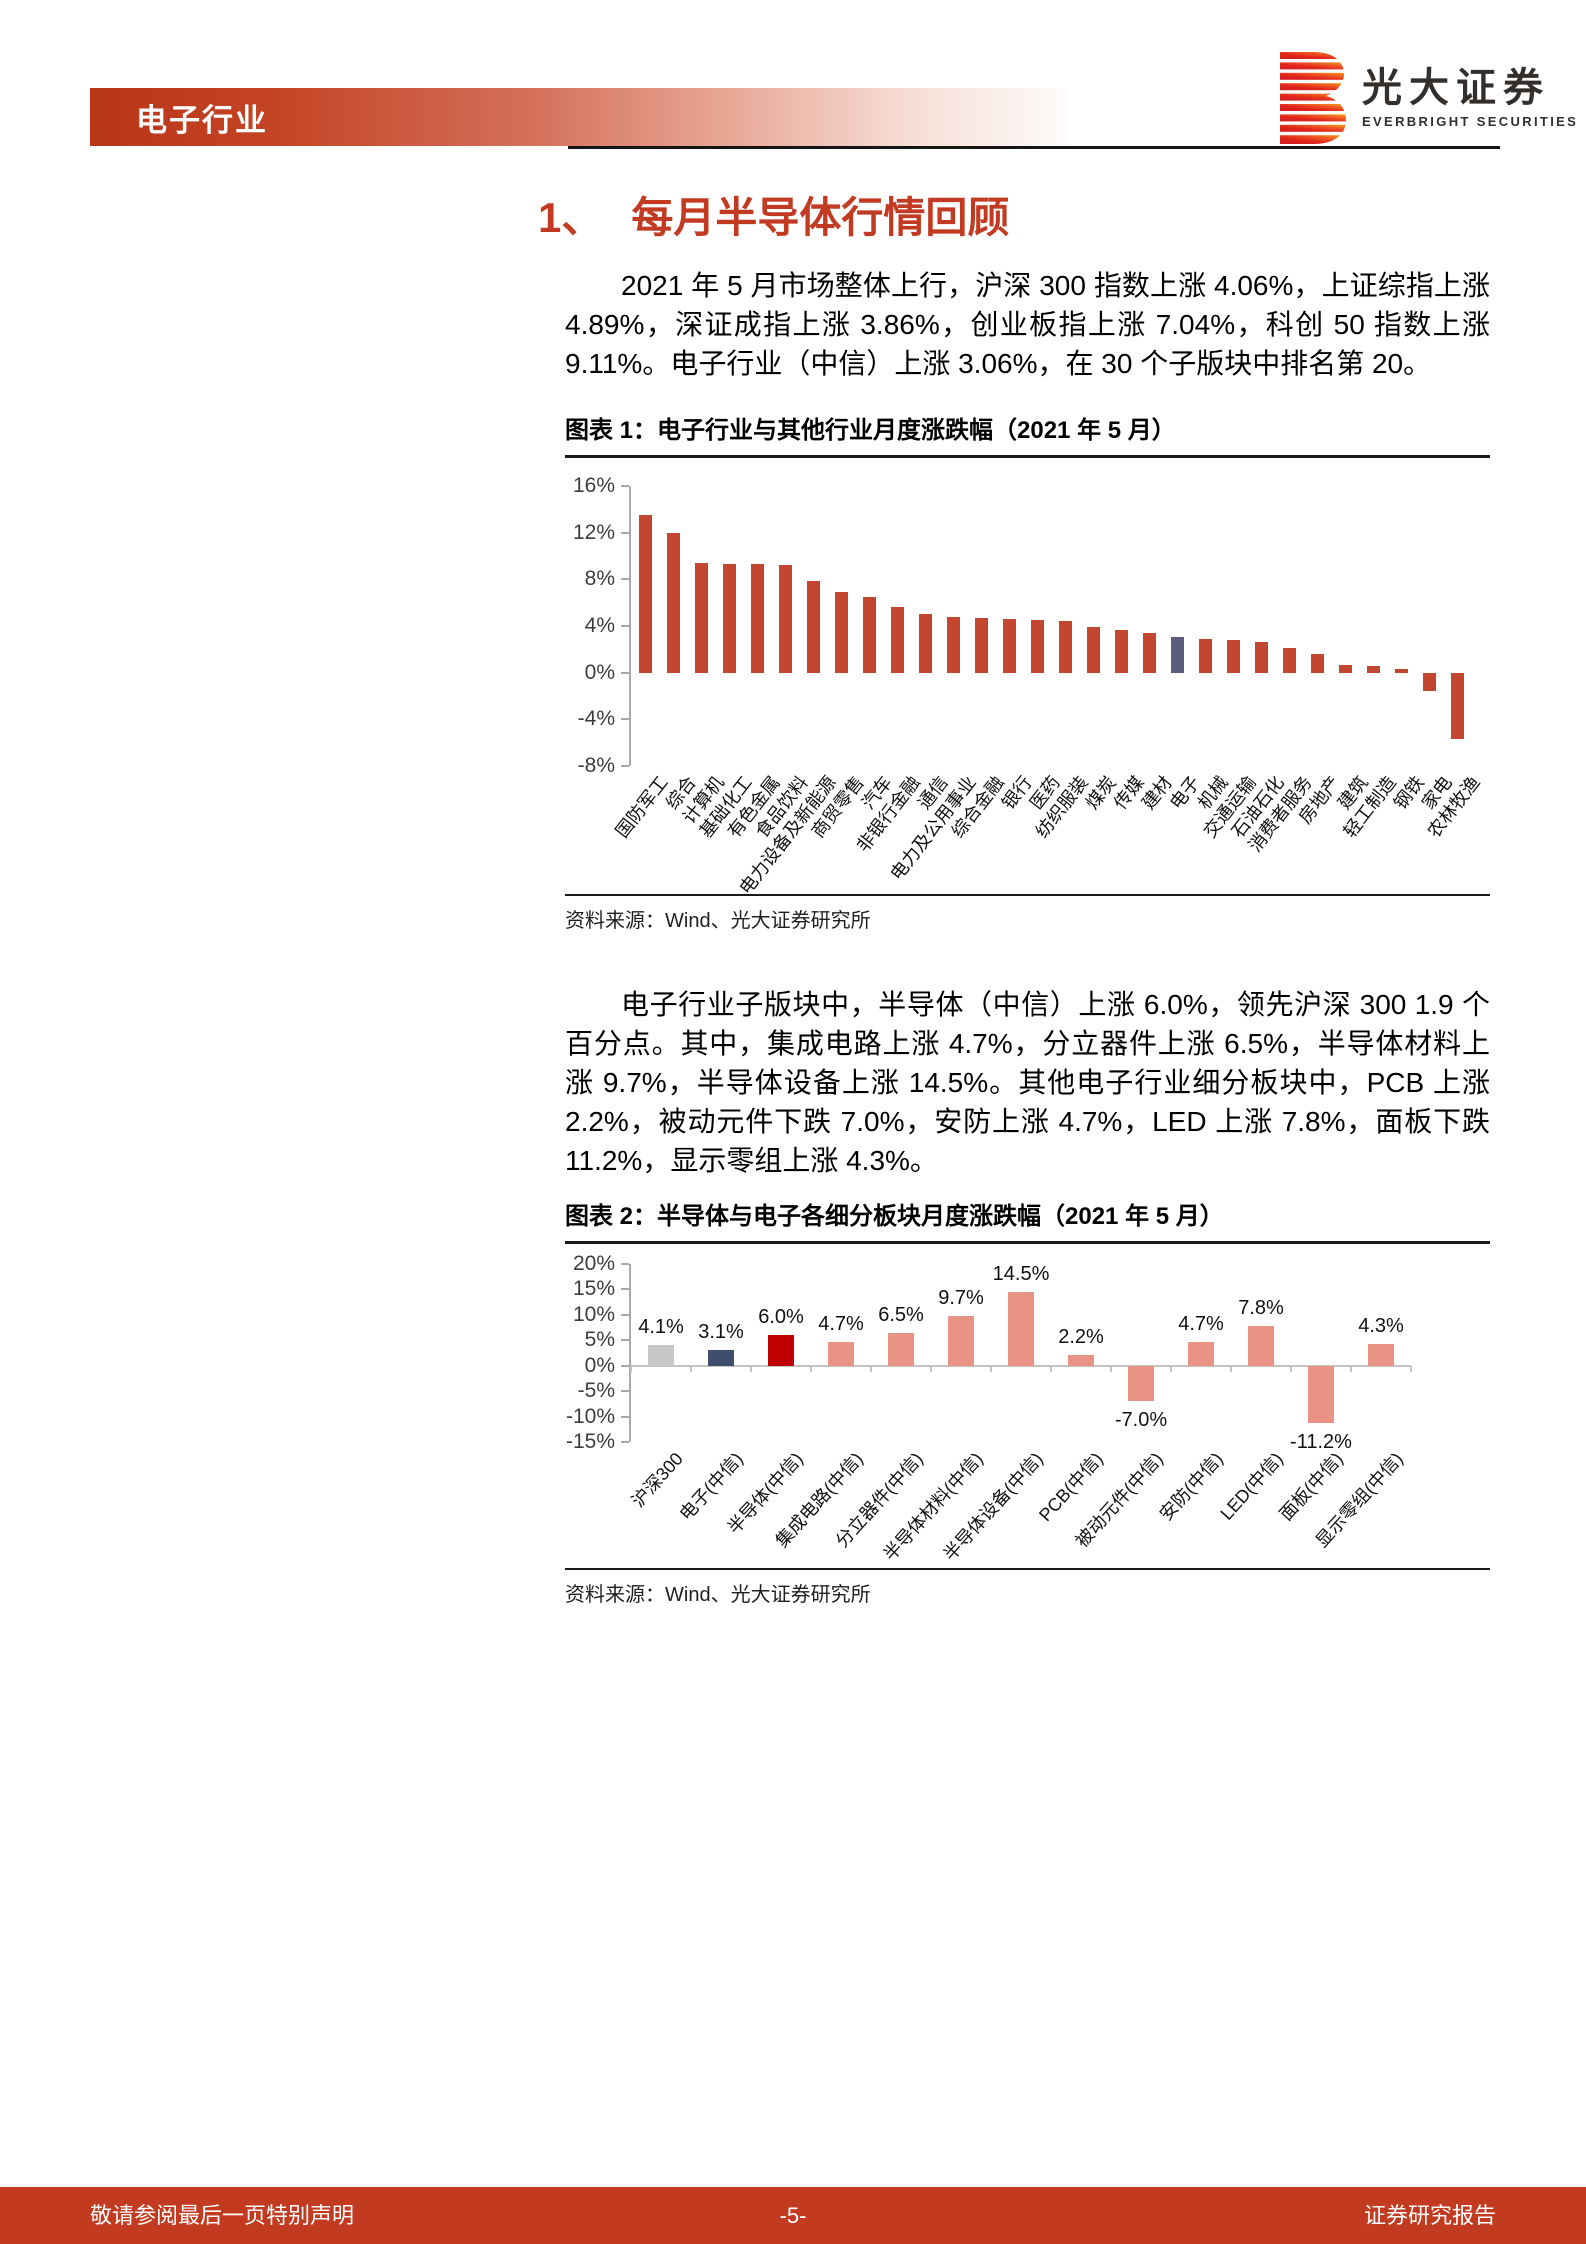  Describe the element at coordinates (593, 485) in the screenshot. I see `y-axis-tick-label: 16%` at that location.